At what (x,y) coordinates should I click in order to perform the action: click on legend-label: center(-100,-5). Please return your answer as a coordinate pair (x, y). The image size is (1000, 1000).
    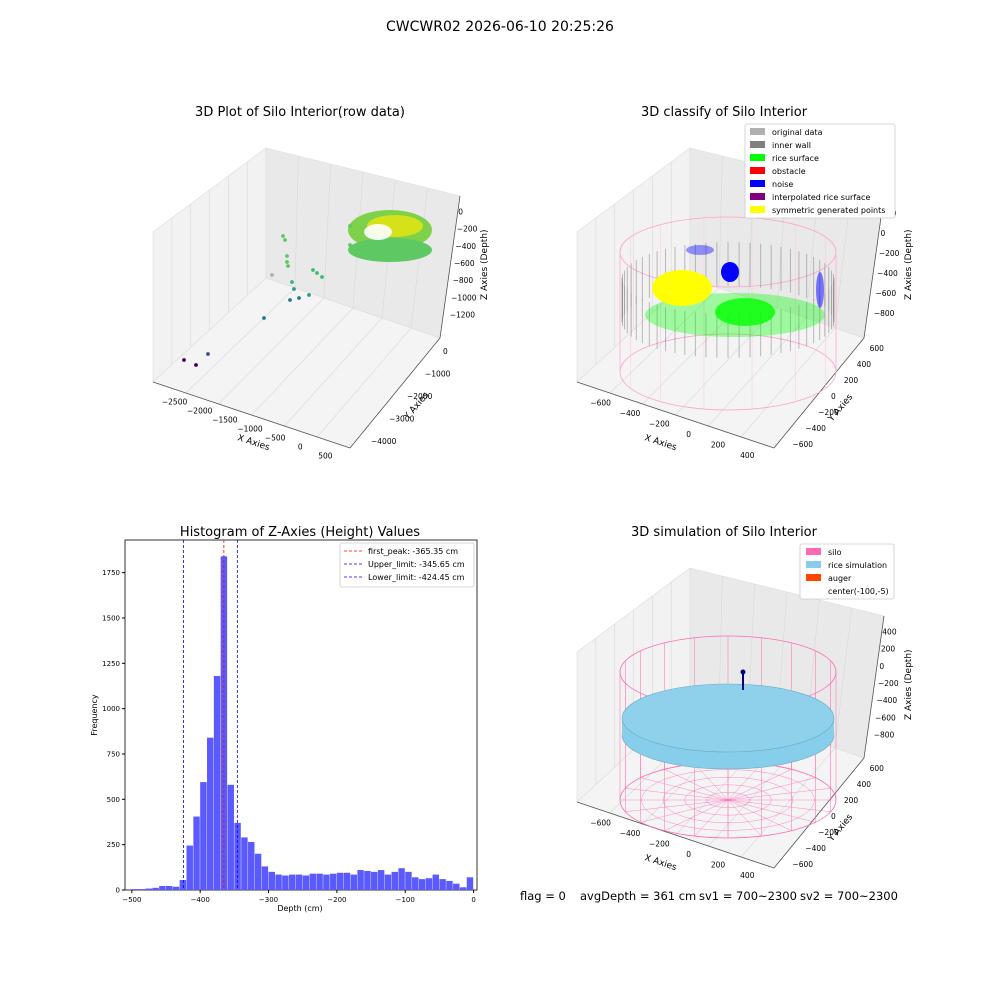
    Looking at the image, I should click on (858, 591).